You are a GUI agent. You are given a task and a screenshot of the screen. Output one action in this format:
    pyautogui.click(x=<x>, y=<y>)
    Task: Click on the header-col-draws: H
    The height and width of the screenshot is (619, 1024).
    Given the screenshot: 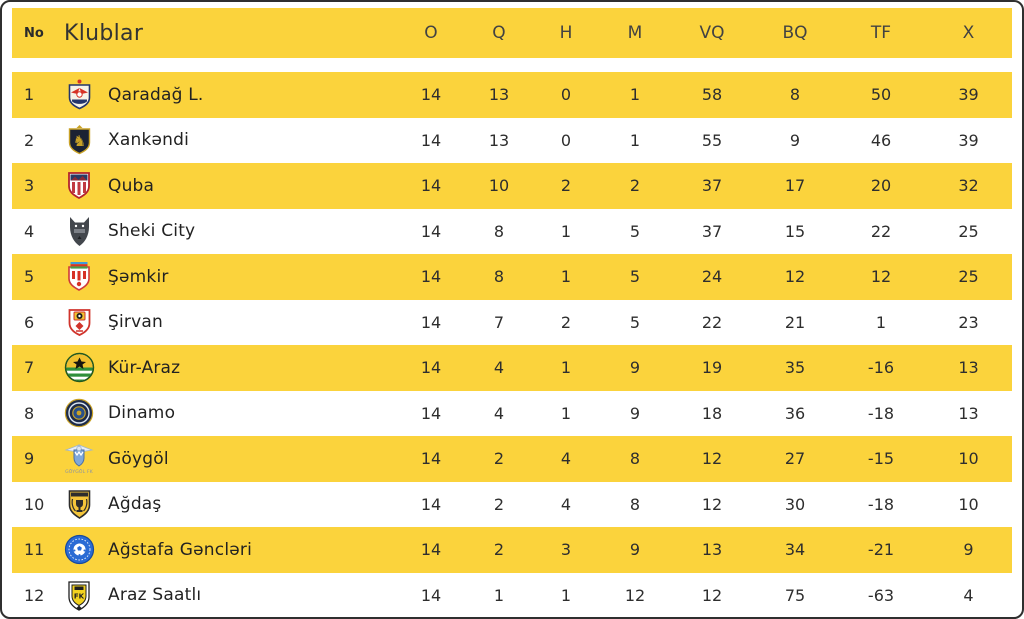 What is the action you would take?
    pyautogui.click(x=566, y=33)
    